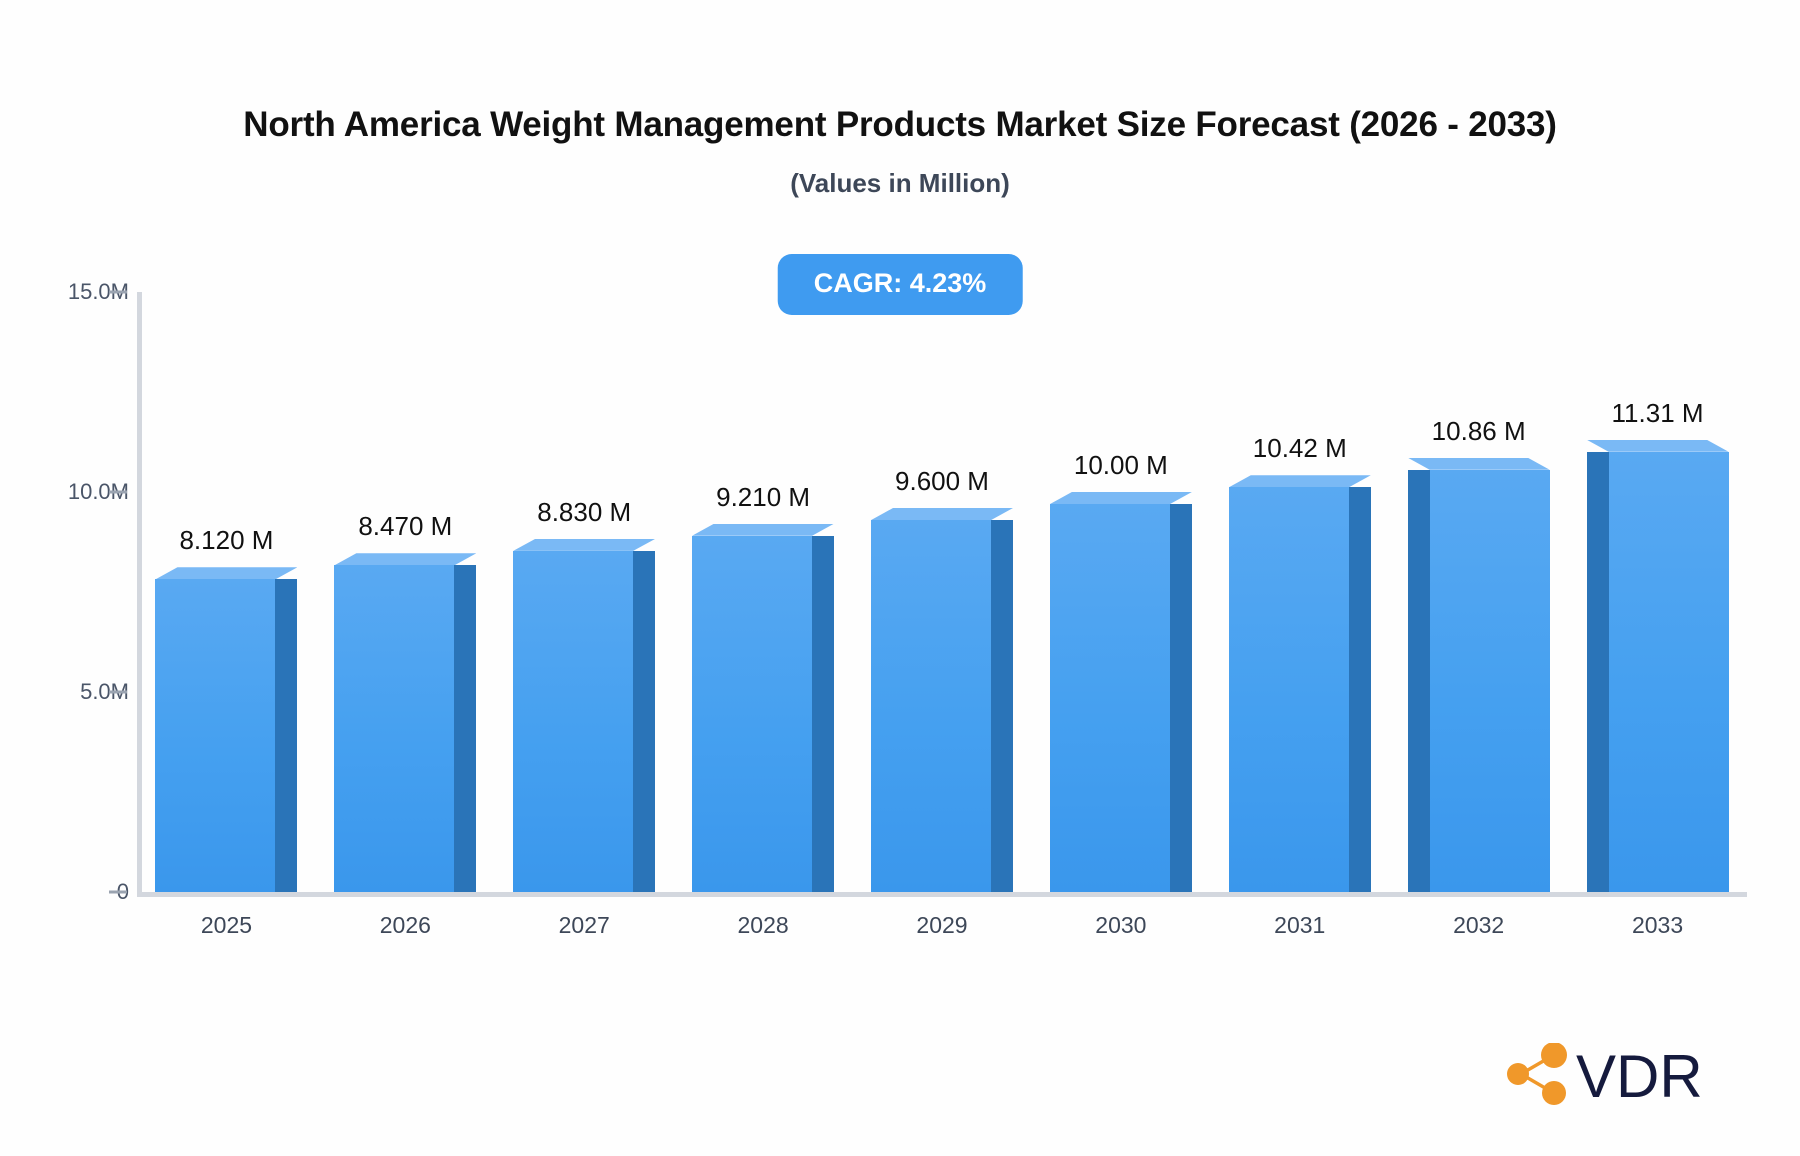 The height and width of the screenshot is (1156, 1800). Describe the element at coordinates (226, 925) in the screenshot. I see `x-axis-label: 2025` at that location.